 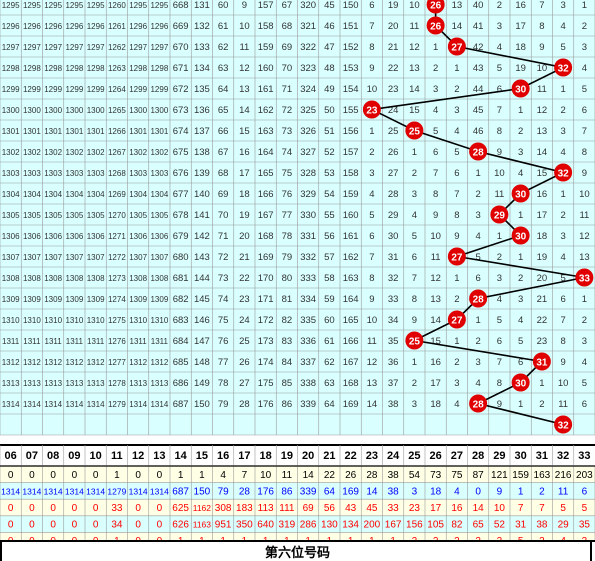 What do you see at coordinates (457, 258) in the screenshot?
I see `hit-number: 27` at bounding box center [457, 258].